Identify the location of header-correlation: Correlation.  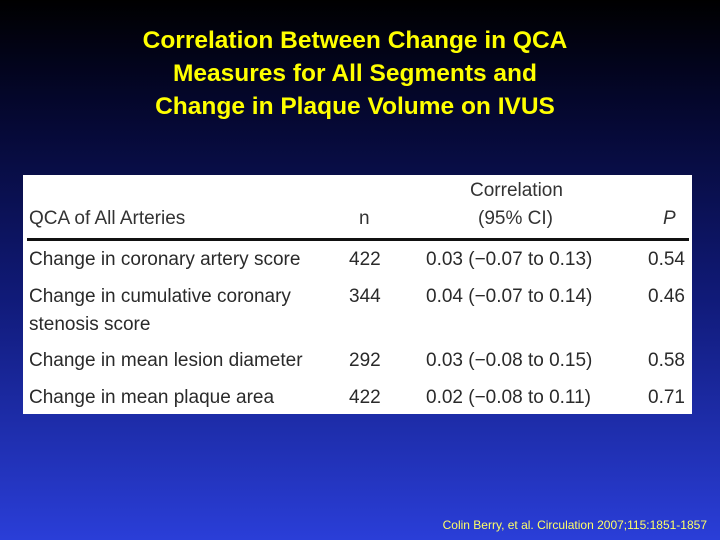
(516, 190).